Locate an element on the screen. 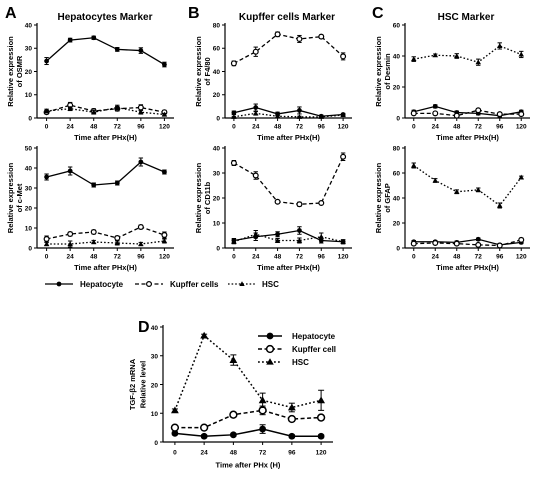 Image resolution: width=550 pixels, height=480 pixels. series-kupffer-cell is located at coordinates (248, 418).